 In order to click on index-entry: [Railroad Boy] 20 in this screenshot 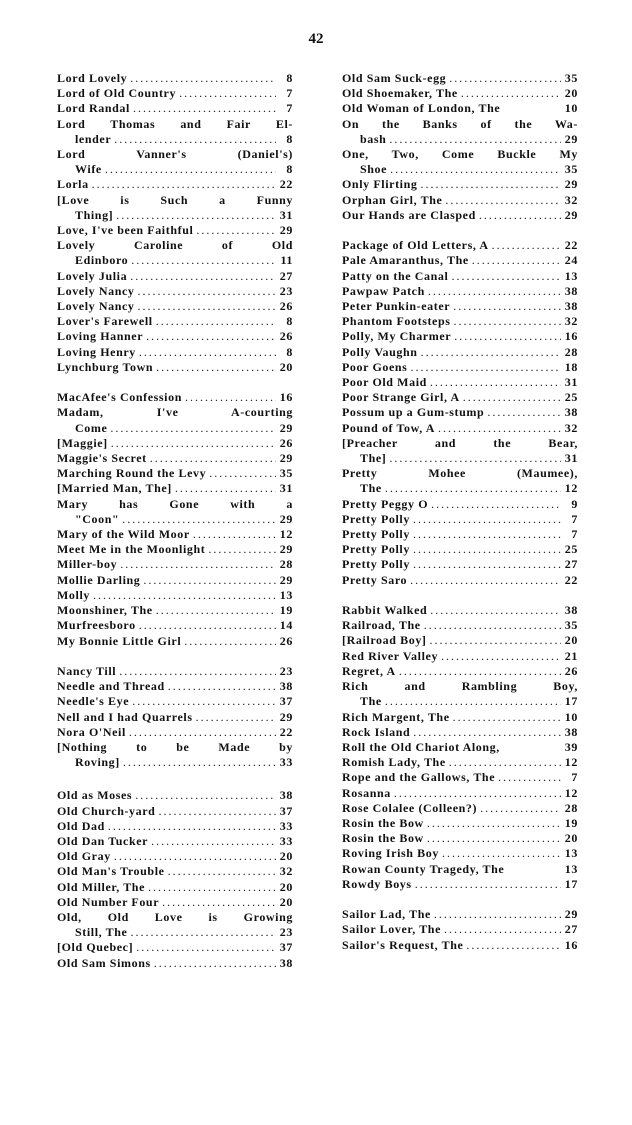, I will do `click(460, 640)`.